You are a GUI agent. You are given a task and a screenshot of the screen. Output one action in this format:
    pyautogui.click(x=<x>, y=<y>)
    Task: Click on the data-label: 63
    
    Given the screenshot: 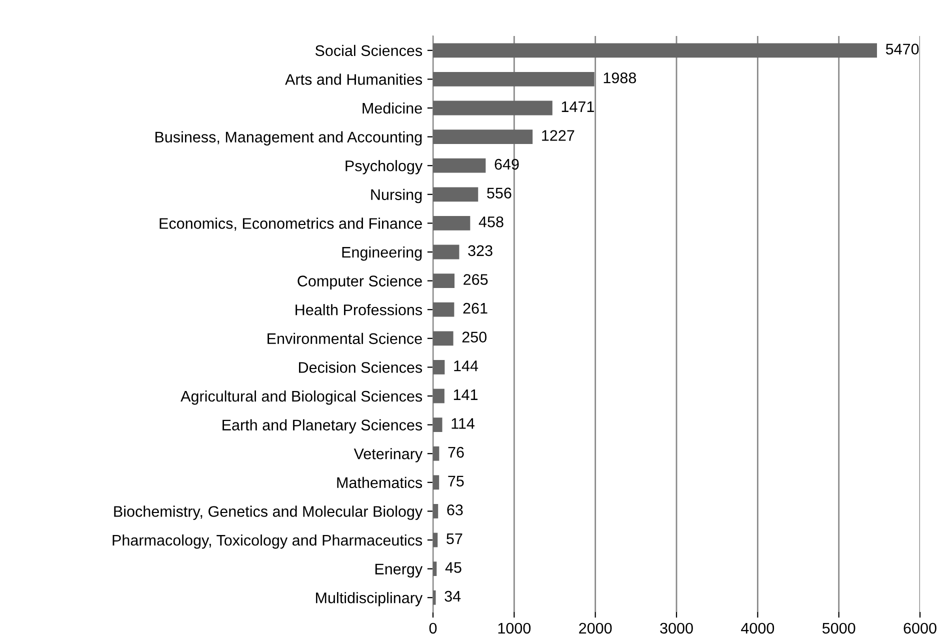 What is the action you would take?
    pyautogui.click(x=455, y=510)
    